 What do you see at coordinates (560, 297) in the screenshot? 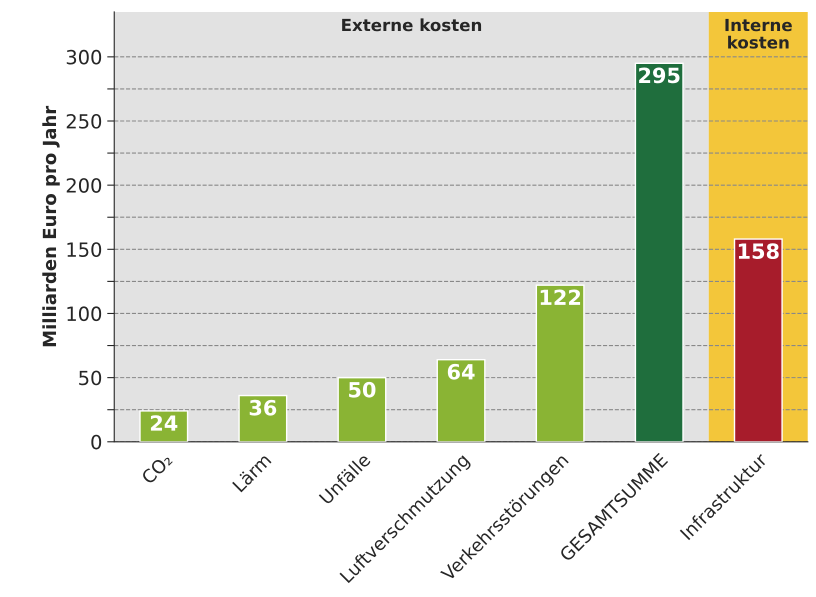
I see `data-label: 122` at bounding box center [560, 297].